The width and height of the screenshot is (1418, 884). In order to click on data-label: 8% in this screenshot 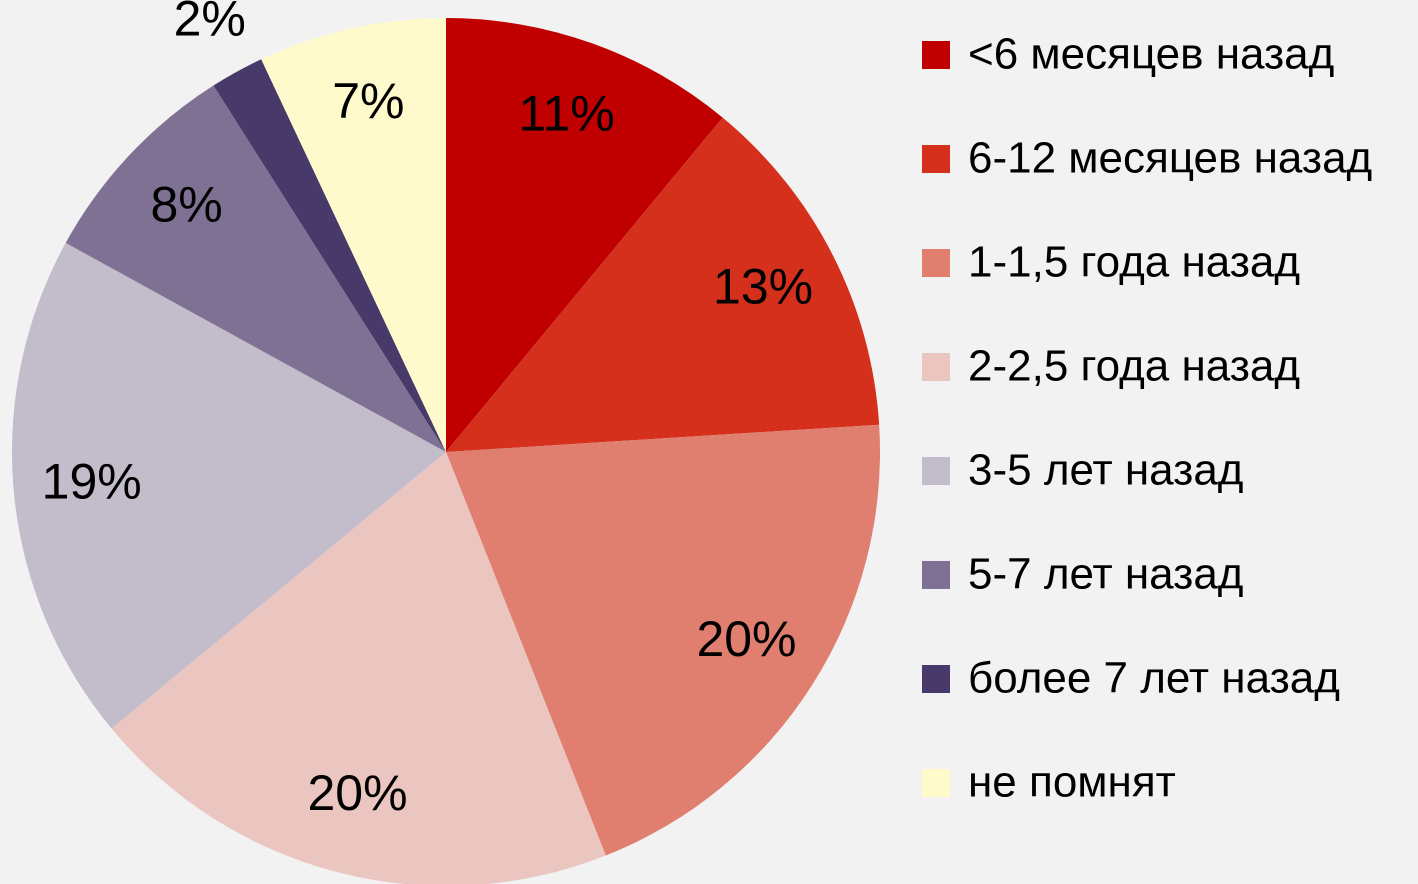, I will do `click(186, 205)`.